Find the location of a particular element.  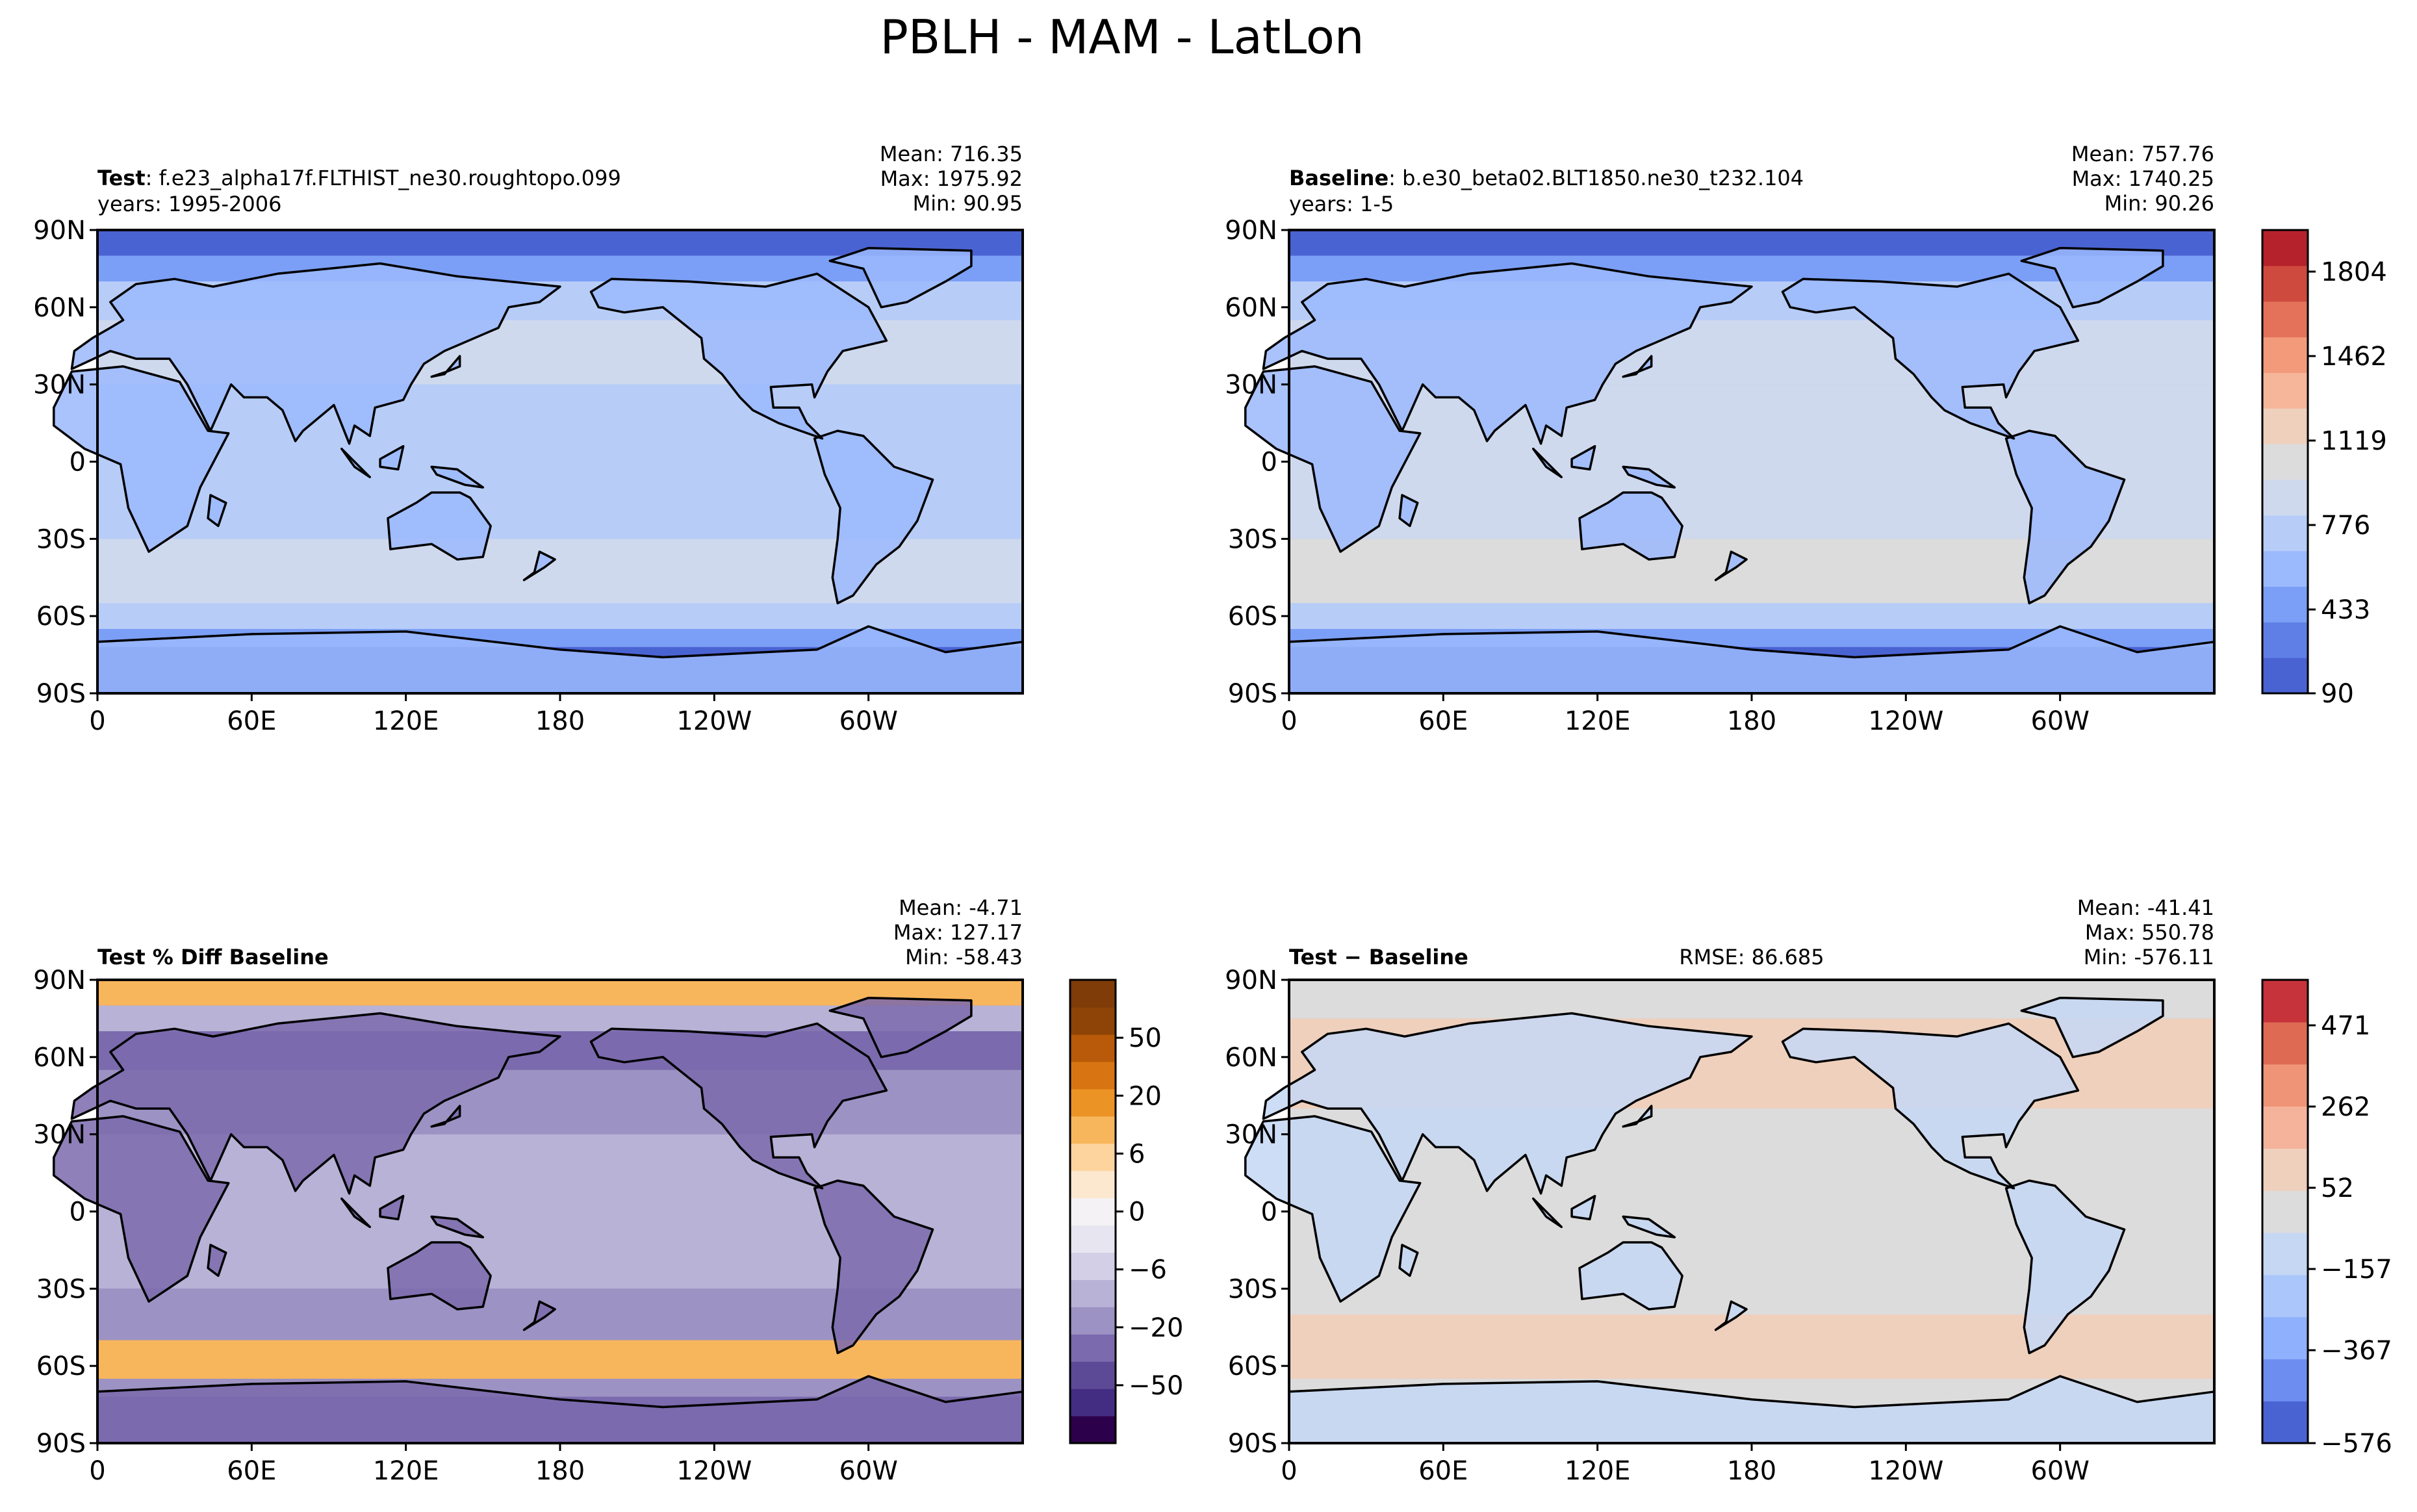

panel-baseline-years: years: 1-5 is located at coordinates (1341, 204).